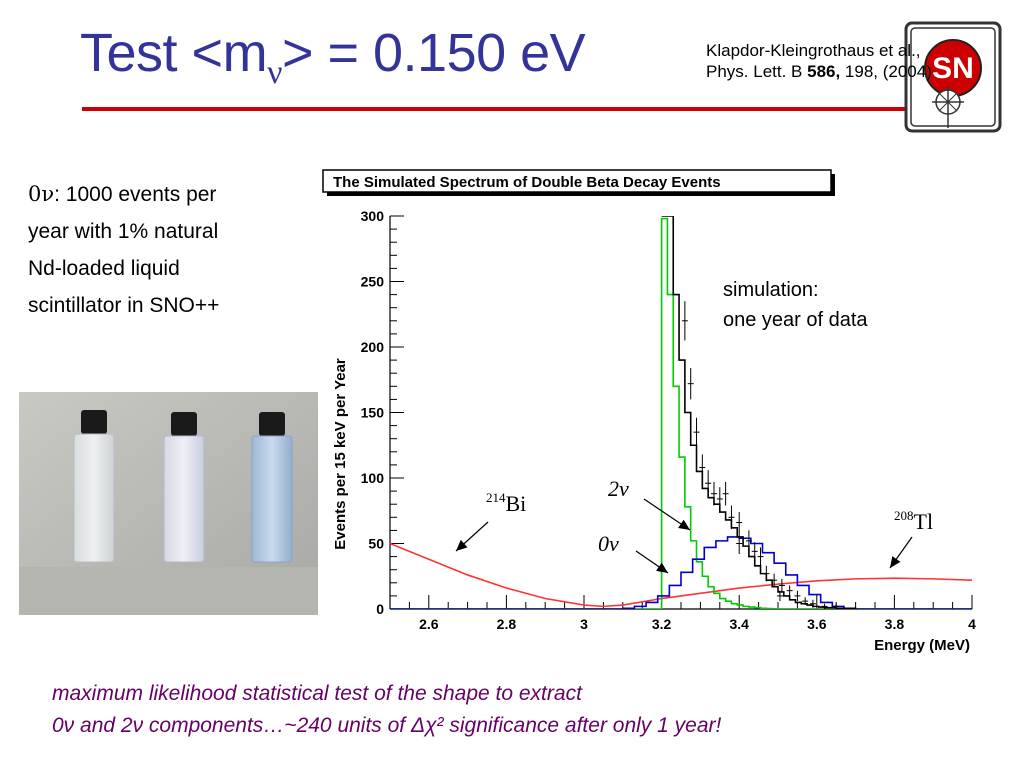 This screenshot has height=768, width=1024. I want to click on reference-line2: Phys. Lett. B 586, 198, (2004), so click(819, 71).